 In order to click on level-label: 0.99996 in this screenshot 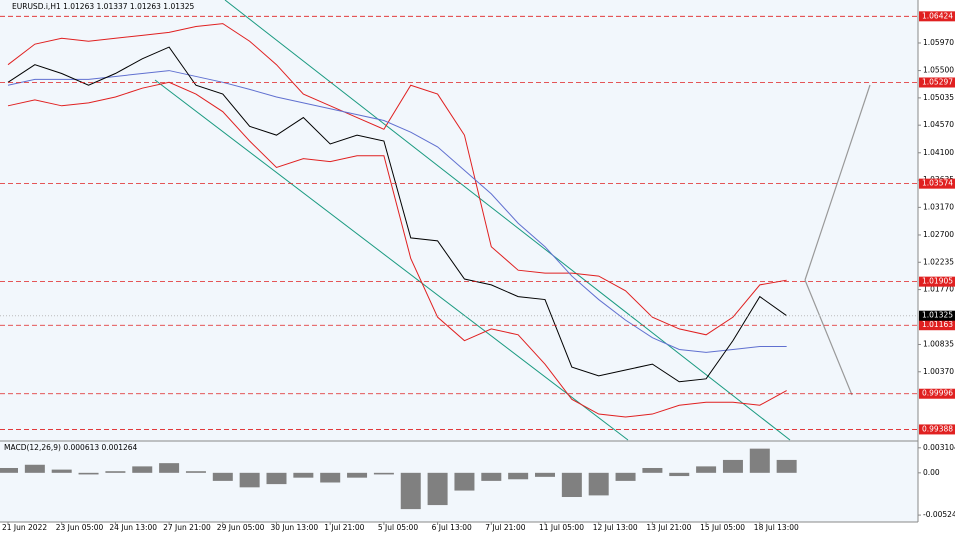, I will do `click(937, 393)`.